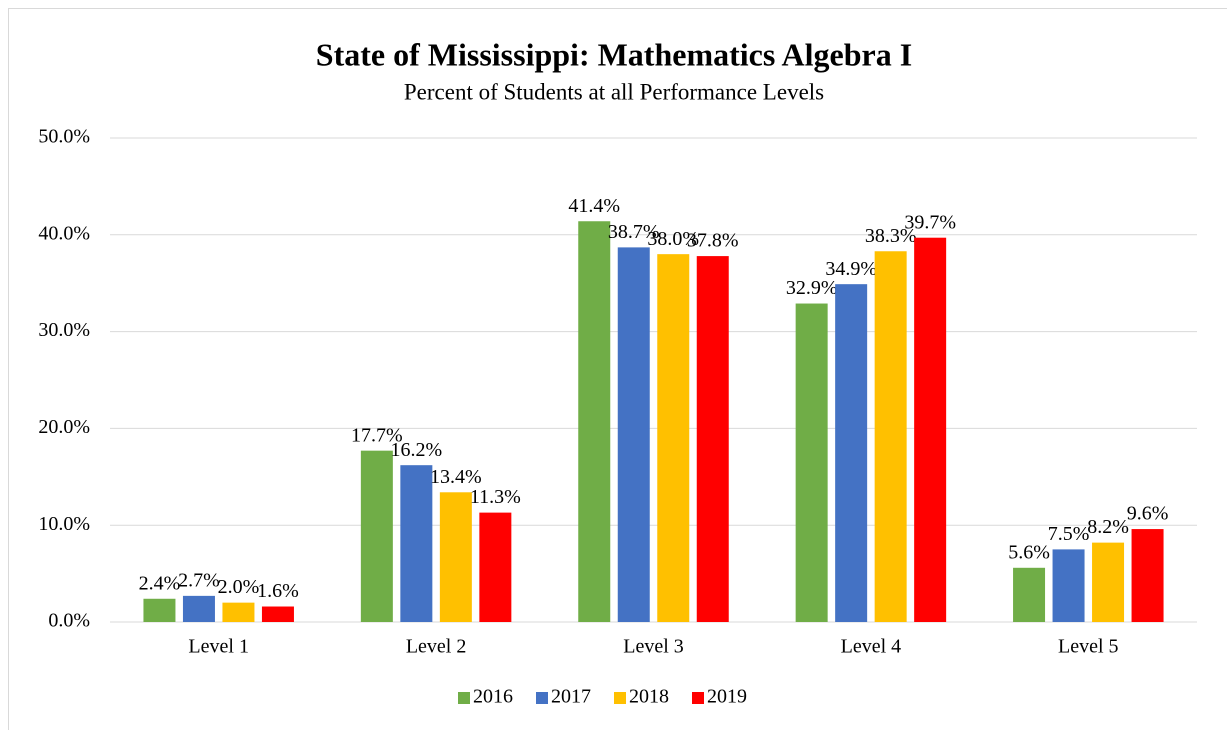 This screenshot has width=1227, height=730. I want to click on y-tick-label: 30.0%, so click(64, 330).